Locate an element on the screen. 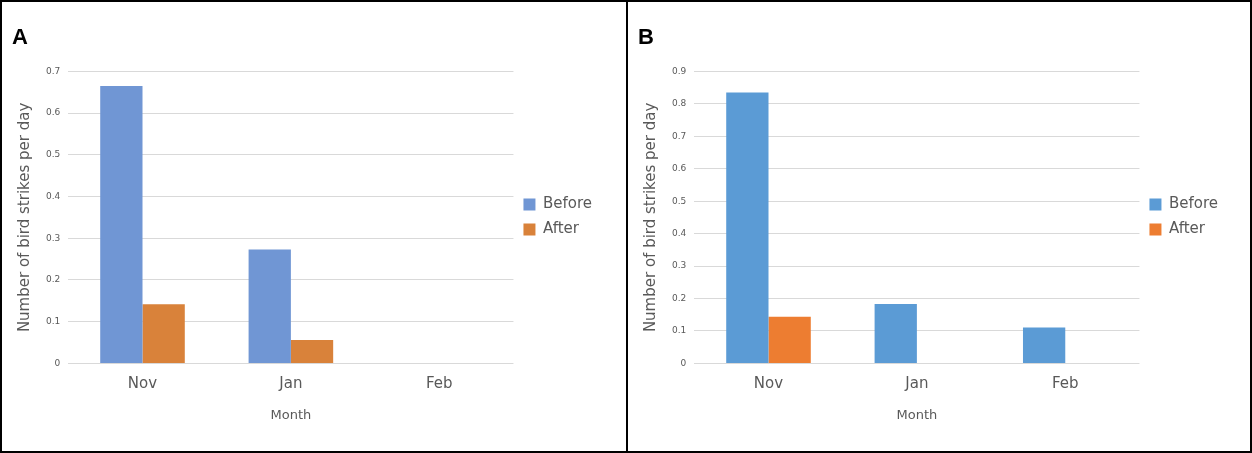  y-tick-label: 0.8 is located at coordinates (679, 103).